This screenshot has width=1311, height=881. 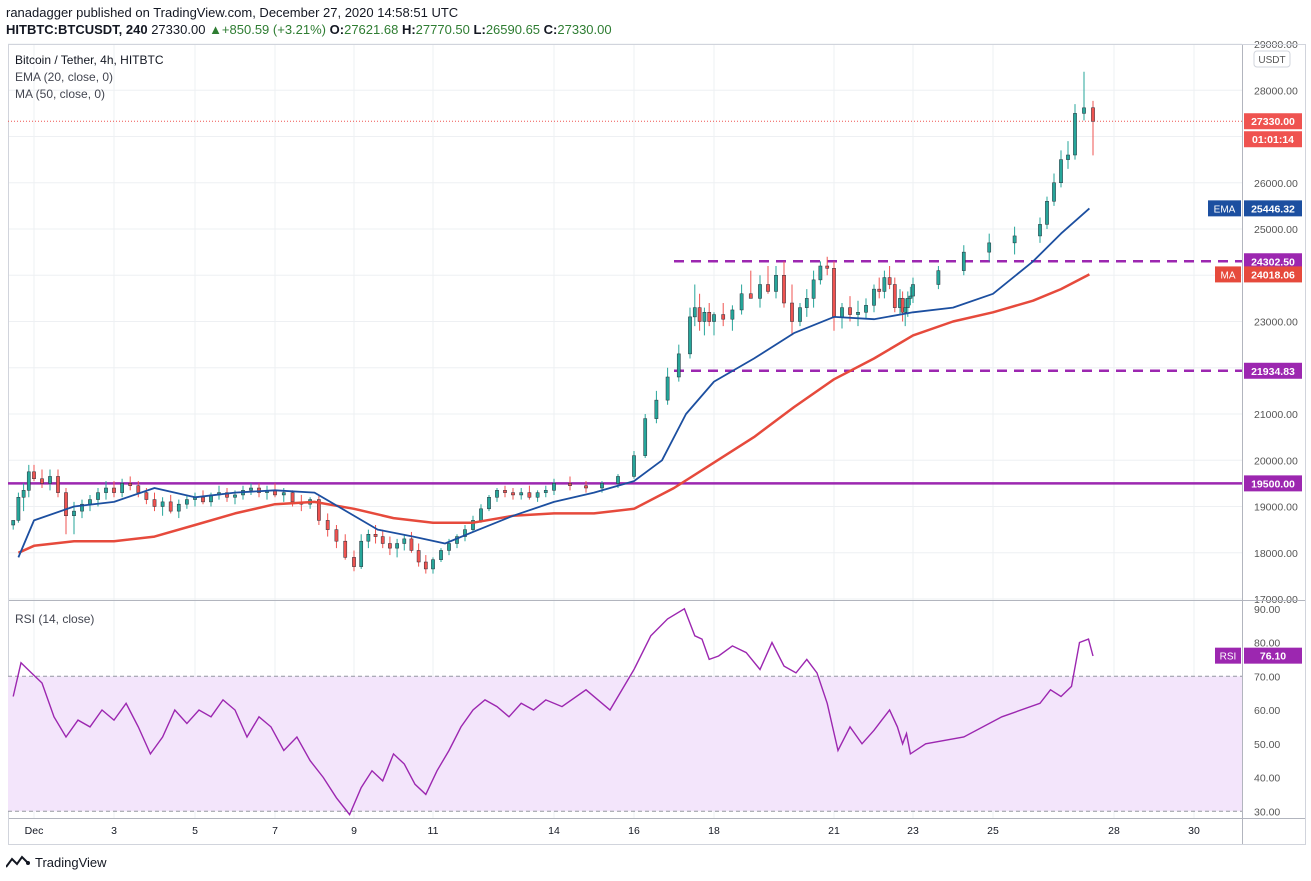 I want to click on level-price-label: 19500.00, so click(x=1273, y=484).